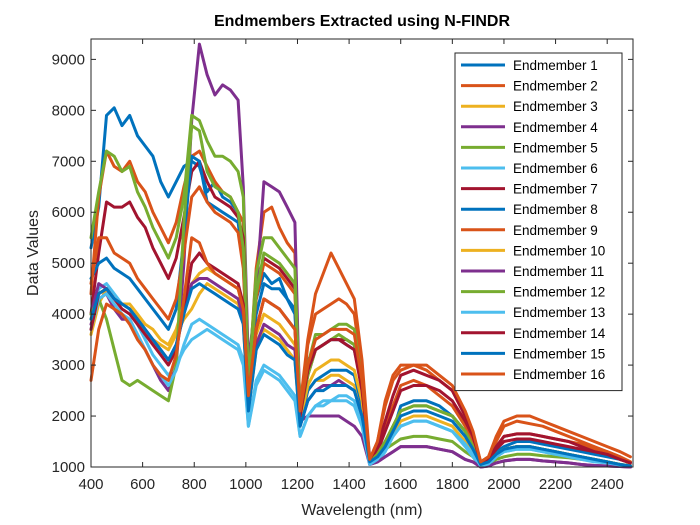 The width and height of the screenshot is (700, 525). What do you see at coordinates (555, 106) in the screenshot?
I see `legend-label-3: Endmember 3` at bounding box center [555, 106].